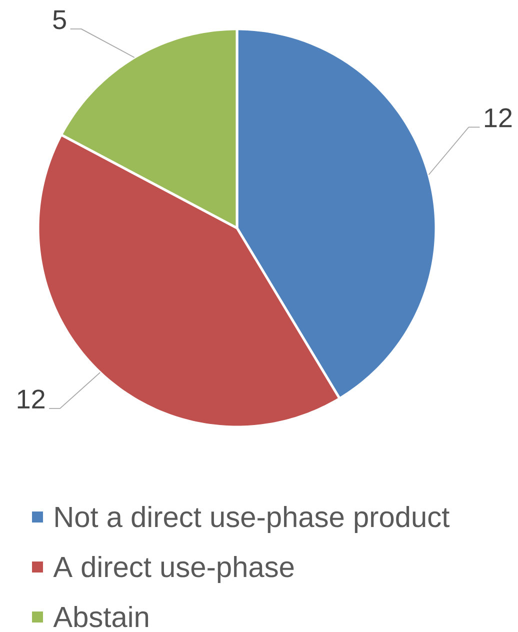 The width and height of the screenshot is (518, 632). Describe the element at coordinates (59, 20) in the screenshot. I see `data-label: 5` at that location.